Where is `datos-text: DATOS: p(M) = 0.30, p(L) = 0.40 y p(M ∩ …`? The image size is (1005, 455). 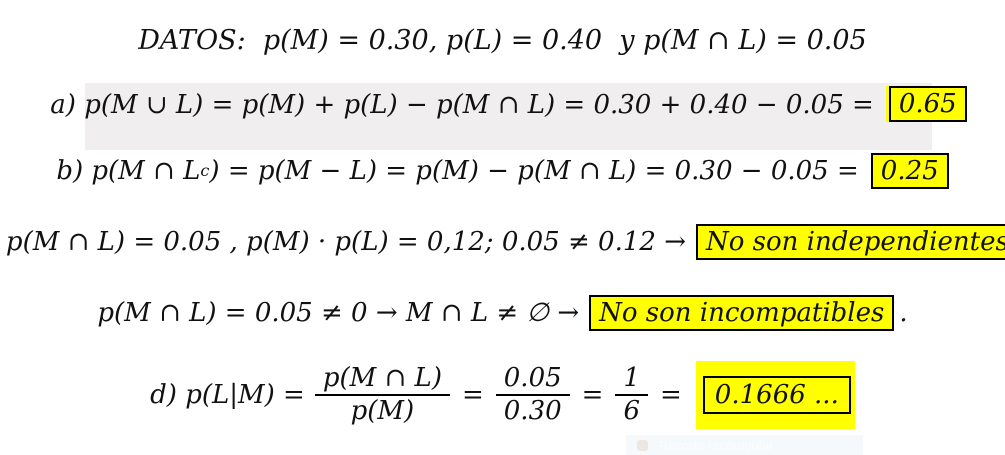
datos-text: DATOS: p(M) = 0.30, p(L) = 0.40 y p(M ∩ … is located at coordinates (502, 40).